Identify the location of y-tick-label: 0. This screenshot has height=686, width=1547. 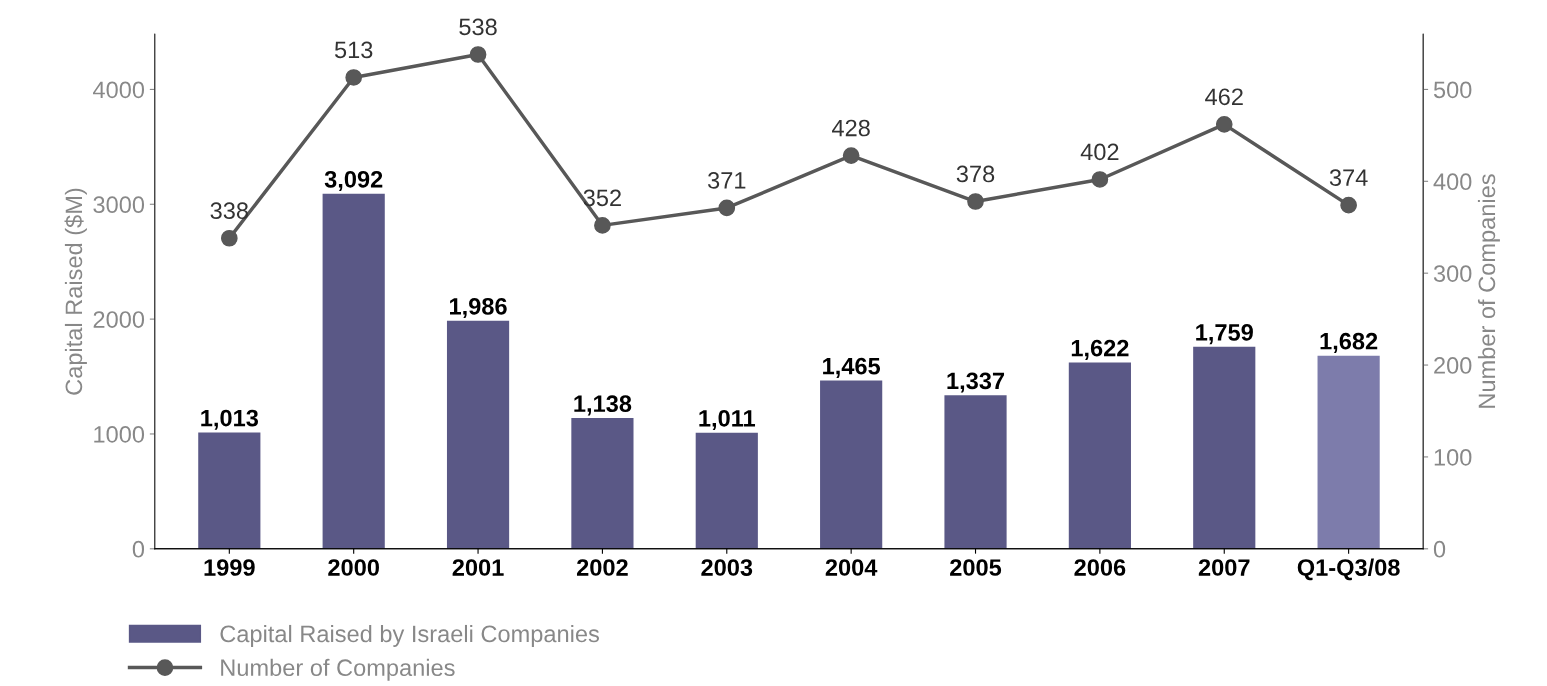
(138, 549).